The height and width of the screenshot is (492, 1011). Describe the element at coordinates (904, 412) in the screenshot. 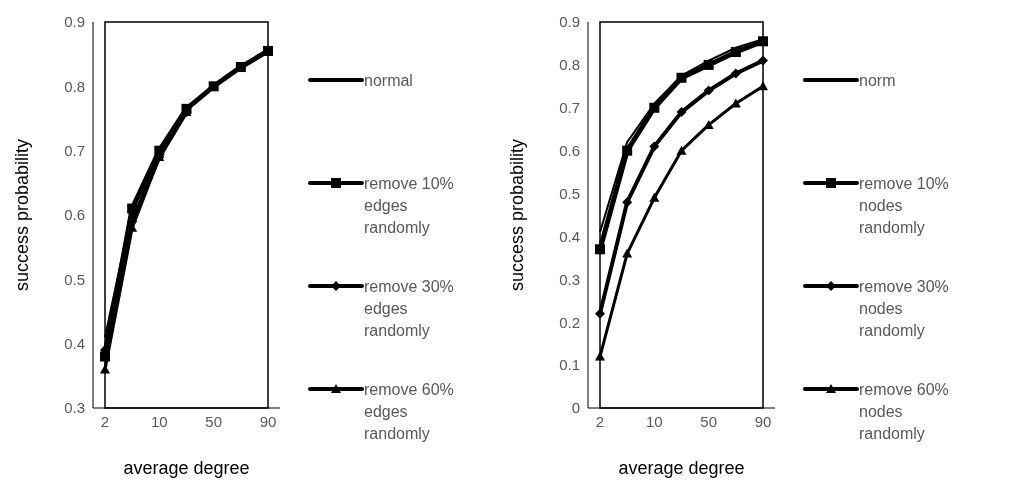

I see `legend-label: remove 60% nodes randomly` at that location.